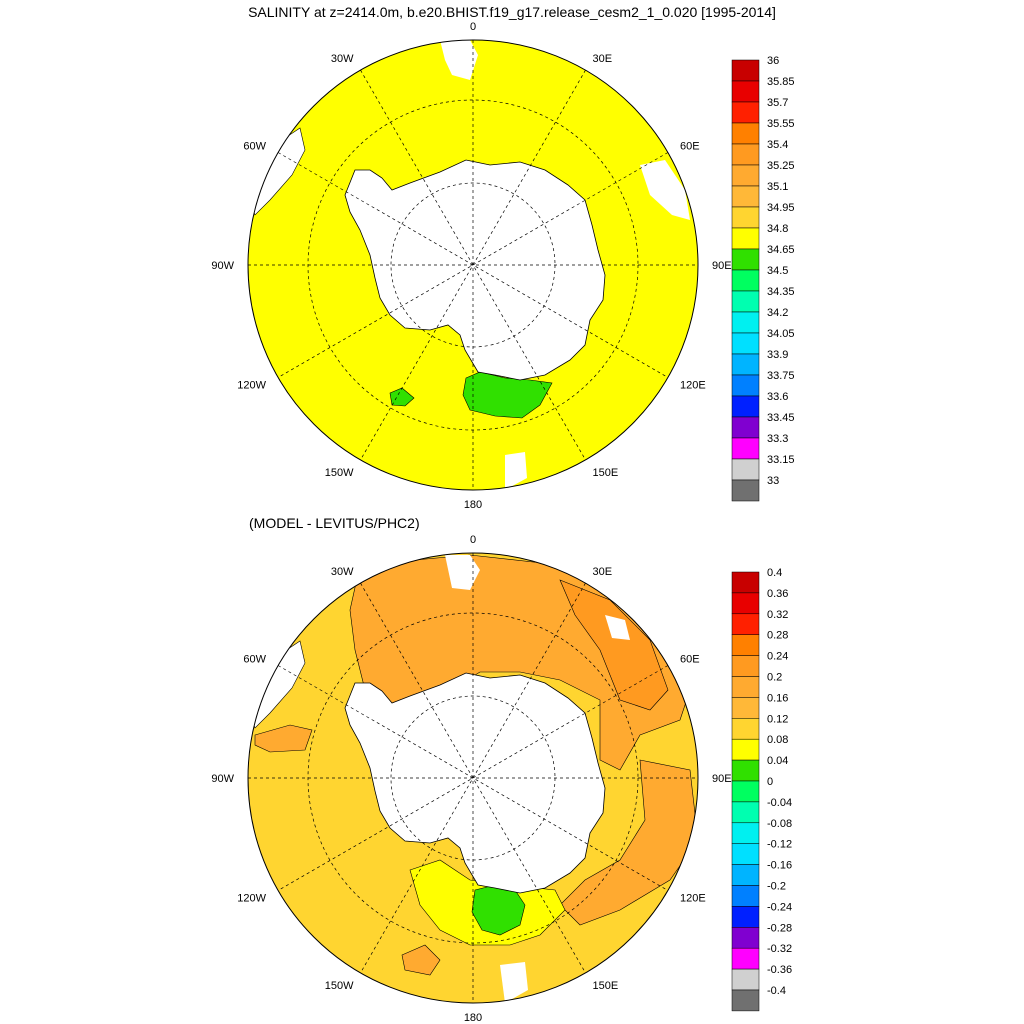 The height and width of the screenshot is (1024, 1024). What do you see at coordinates (777, 761) in the screenshot?
I see `colorbar-tick-label: 0.04` at bounding box center [777, 761].